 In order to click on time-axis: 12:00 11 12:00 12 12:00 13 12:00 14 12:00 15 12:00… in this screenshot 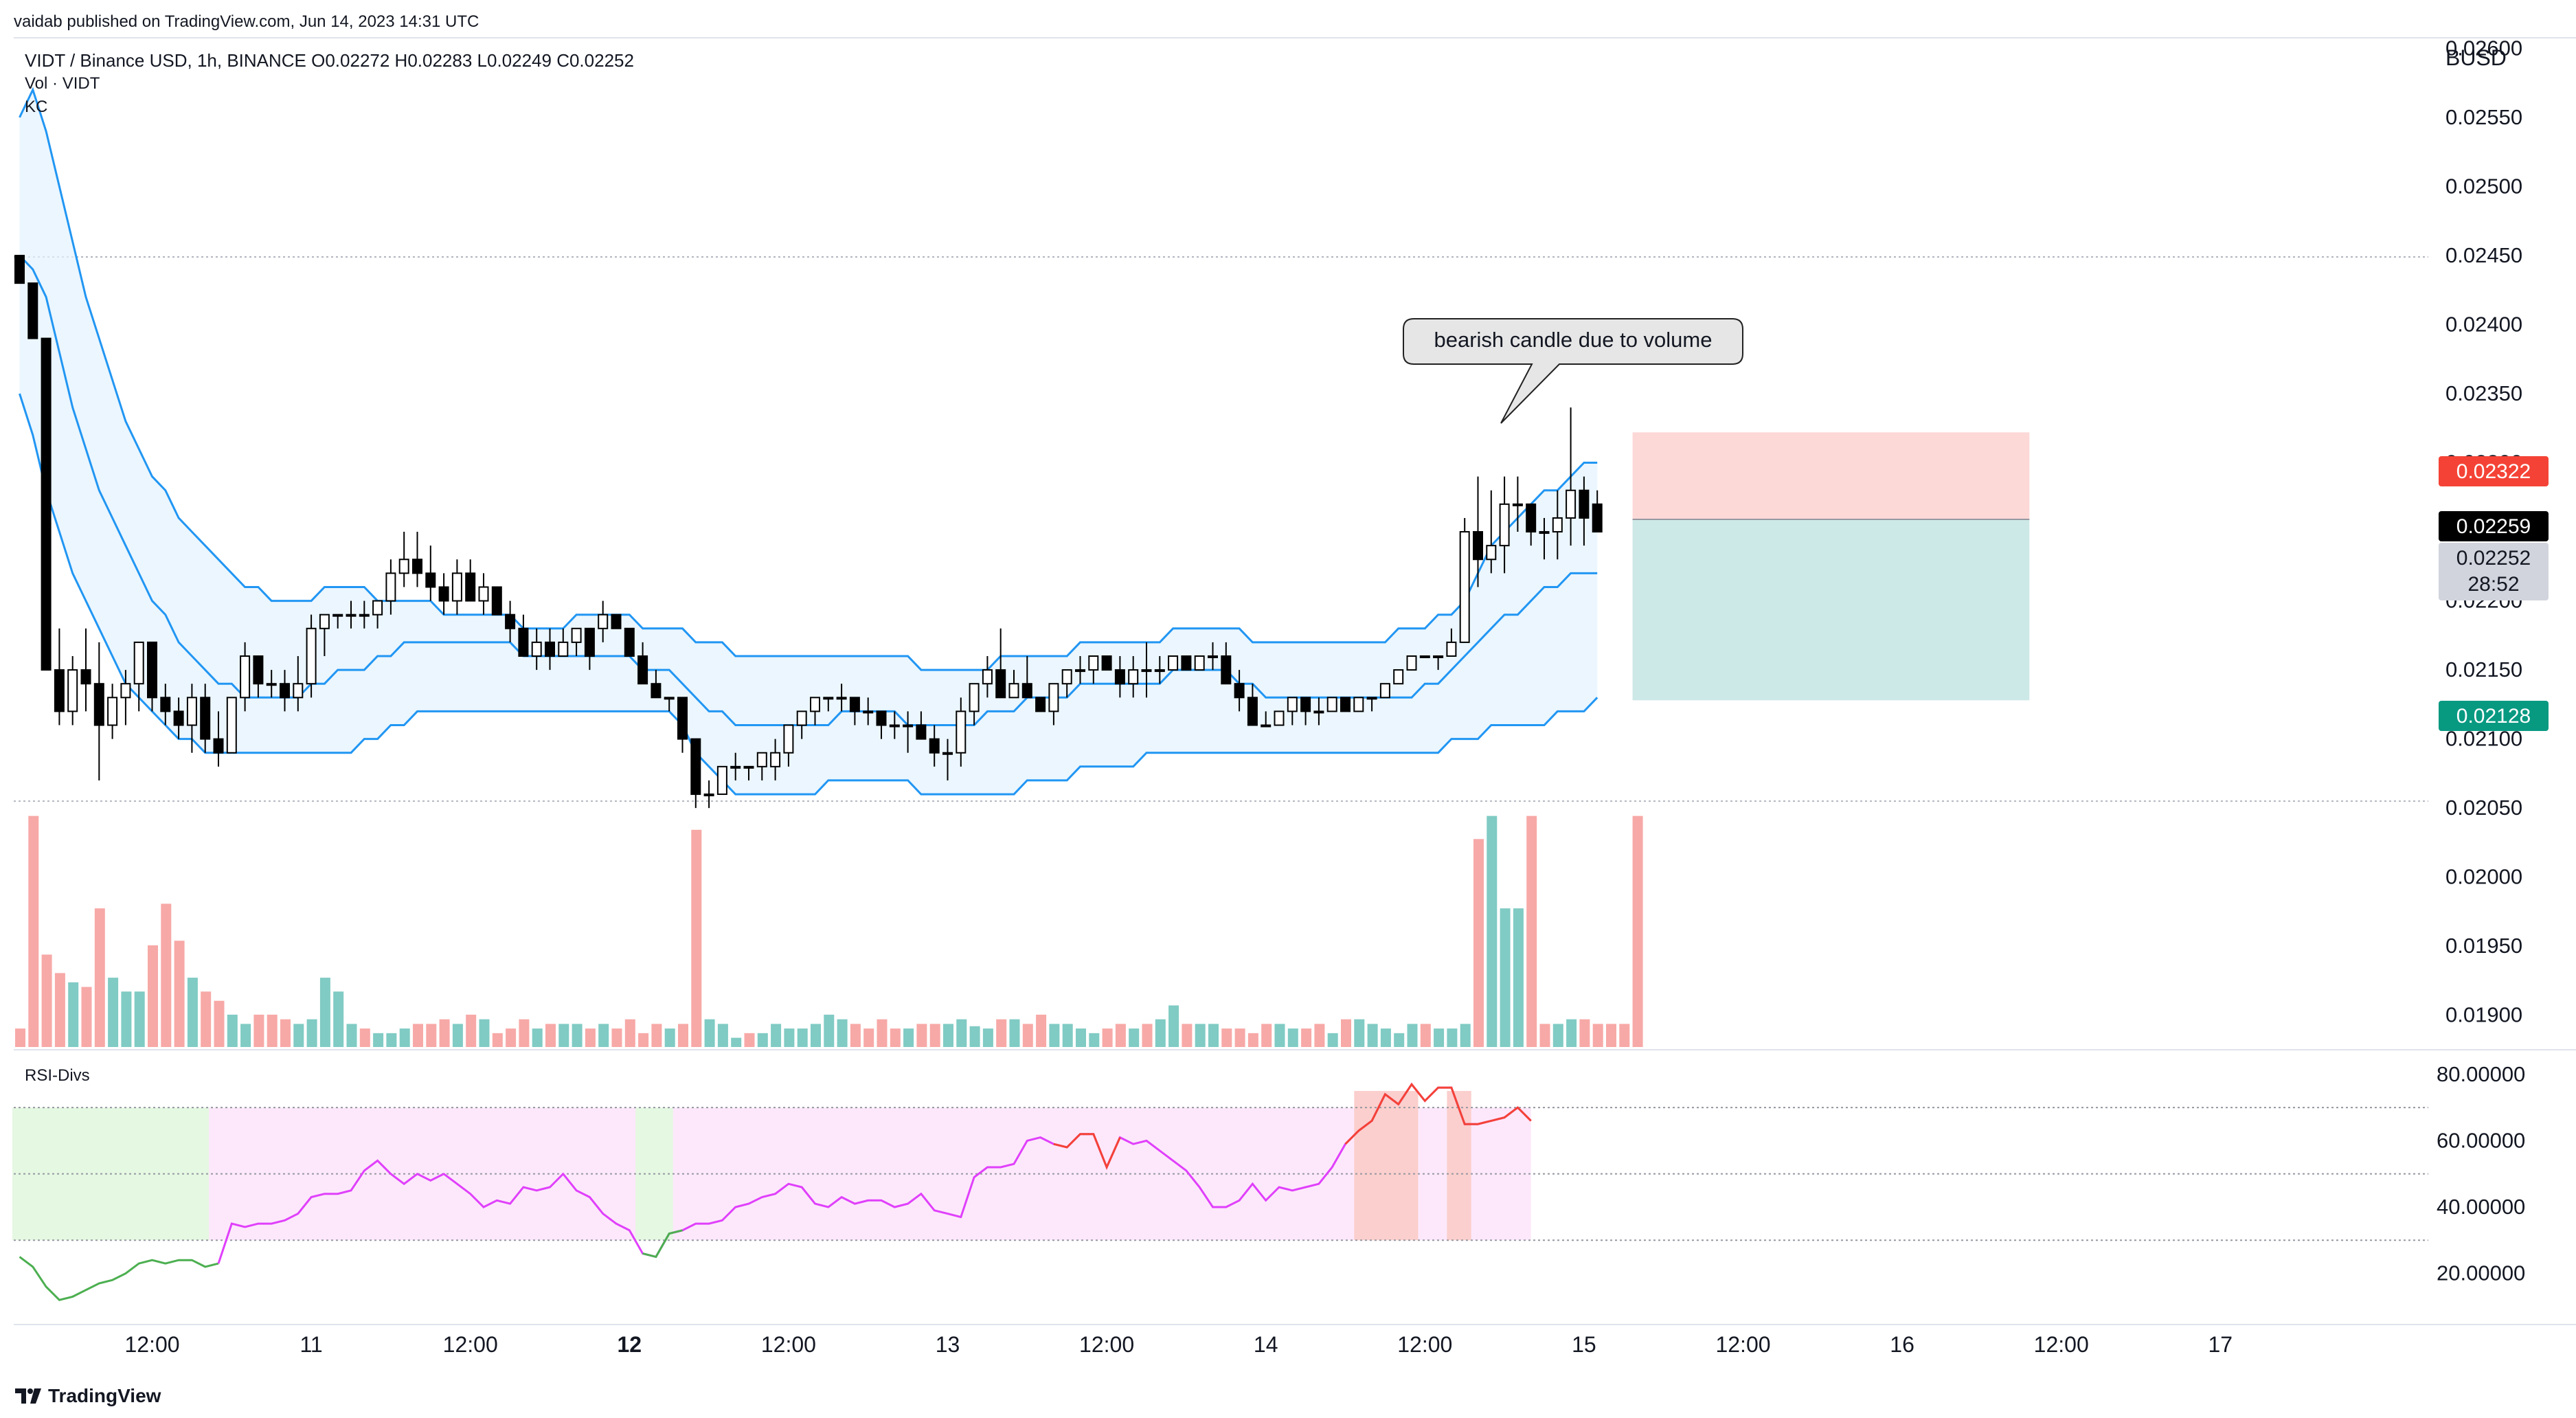, I will do `click(1178, 1344)`.